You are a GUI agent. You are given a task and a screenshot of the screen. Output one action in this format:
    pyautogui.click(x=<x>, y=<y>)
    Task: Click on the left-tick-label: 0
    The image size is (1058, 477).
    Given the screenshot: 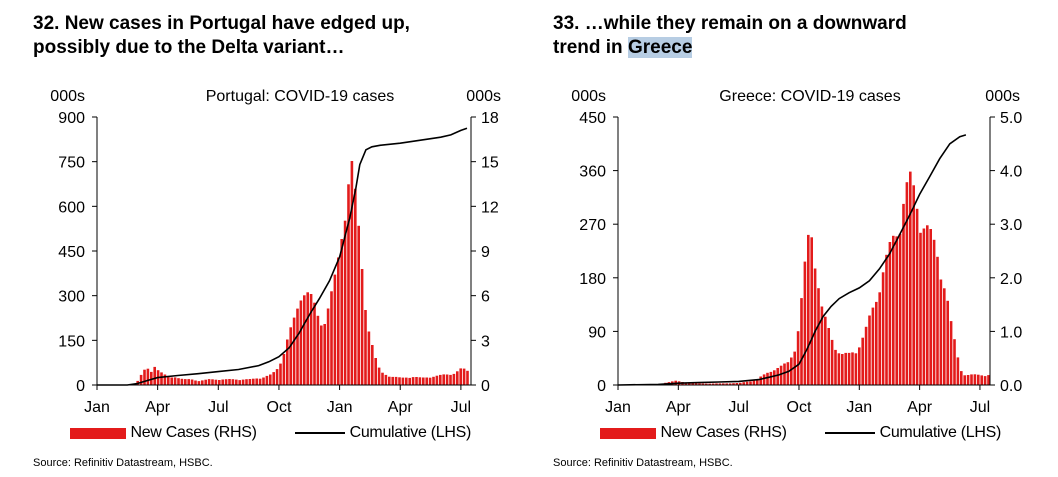 What is the action you would take?
    pyautogui.click(x=601, y=386)
    